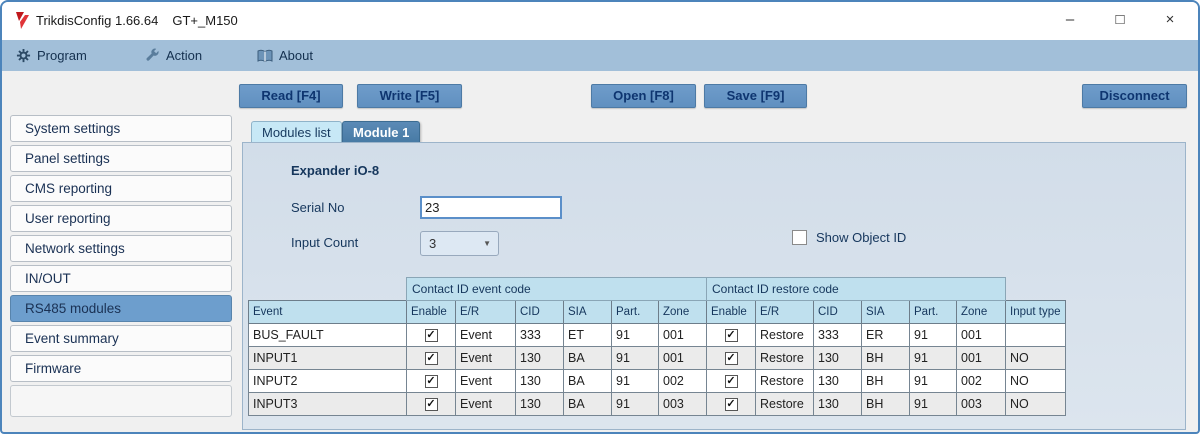 The height and width of the screenshot is (434, 1200). Describe the element at coordinates (327, 404) in the screenshot. I see `table-cell: INPUT3` at that location.